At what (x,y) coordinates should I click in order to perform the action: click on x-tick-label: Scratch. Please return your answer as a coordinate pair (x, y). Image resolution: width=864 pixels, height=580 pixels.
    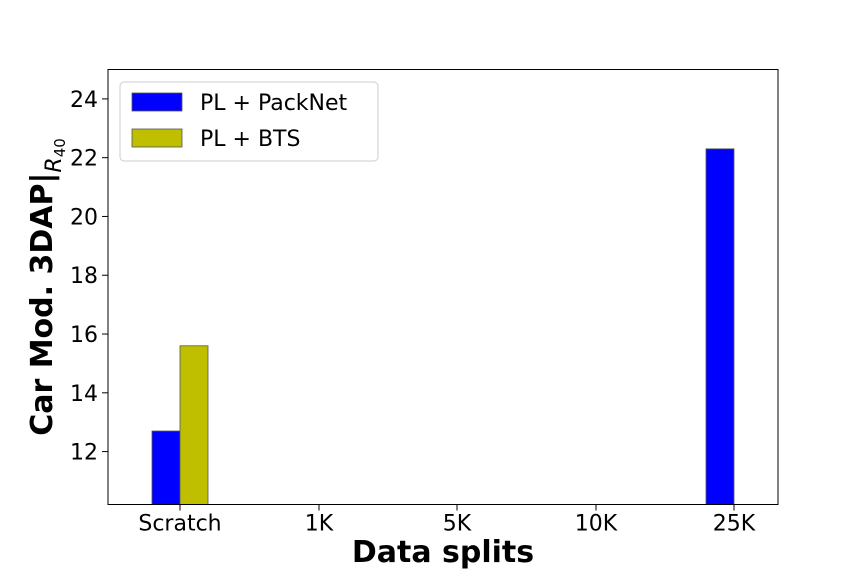
    Looking at the image, I should click on (179, 524).